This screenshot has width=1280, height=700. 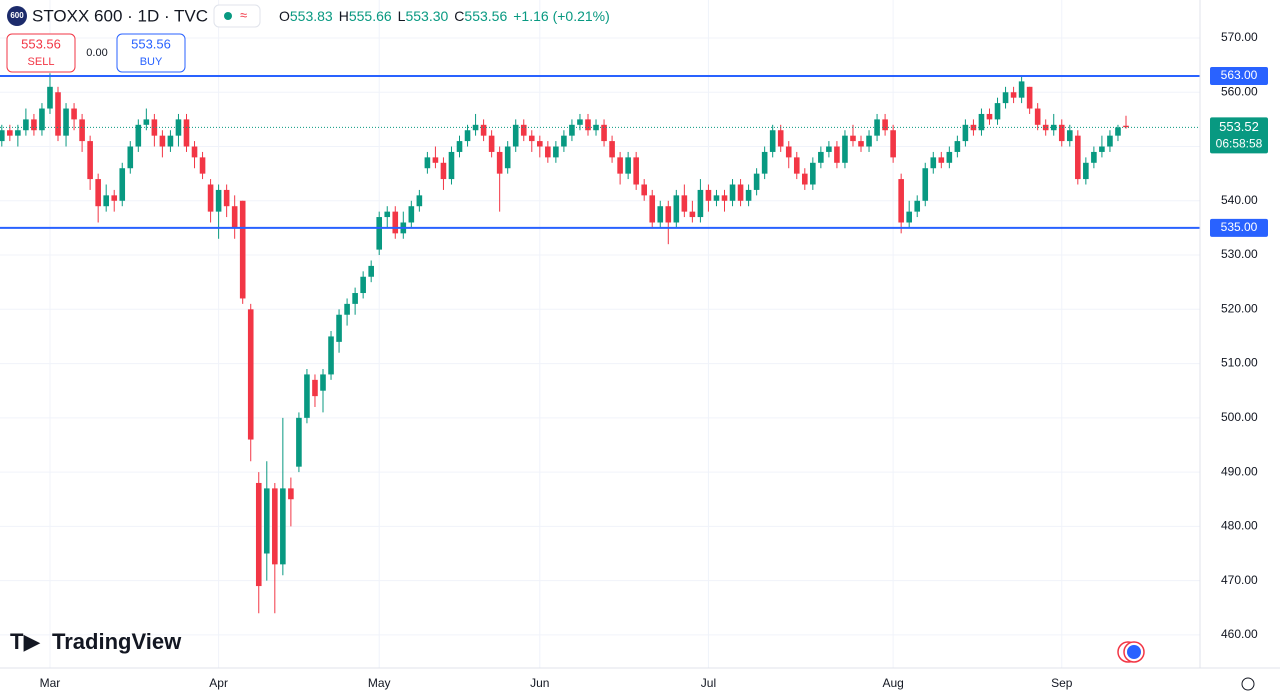 I want to click on y-tick-label: 500.00, so click(x=1239, y=417).